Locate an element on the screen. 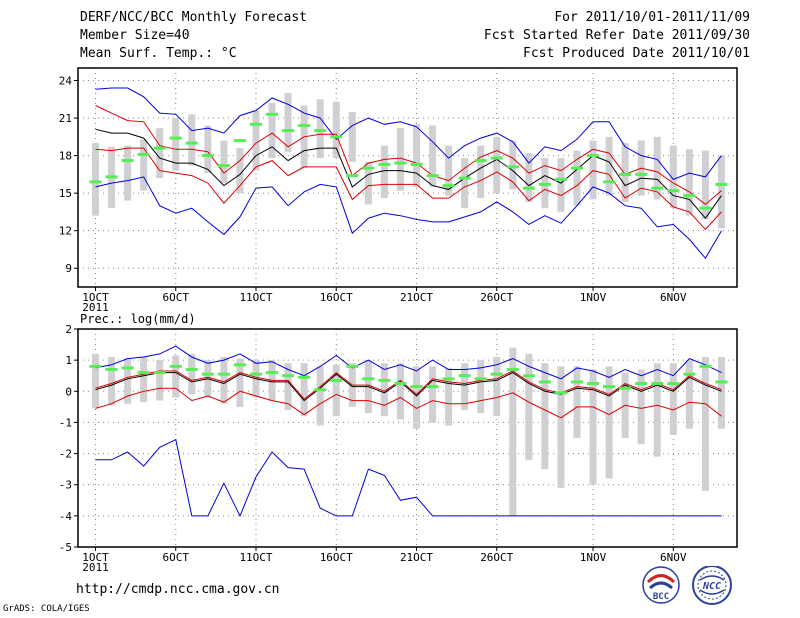 The image size is (800, 618). variable-label: Mean Surf. Temp.: °C is located at coordinates (158, 53).